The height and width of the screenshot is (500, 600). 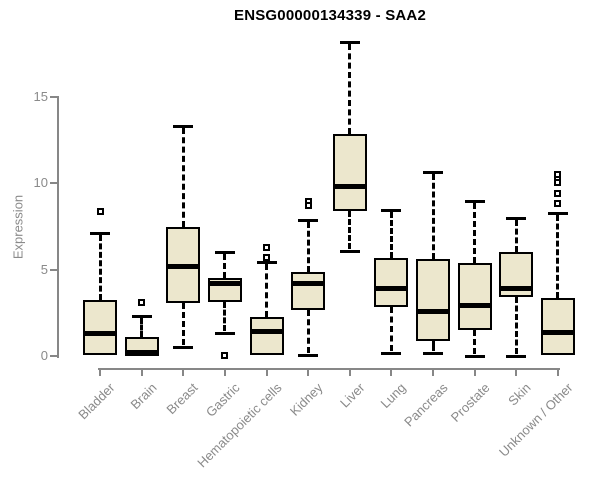 What do you see at coordinates (44, 269) in the screenshot?
I see `y-tick-label: 5` at bounding box center [44, 269].